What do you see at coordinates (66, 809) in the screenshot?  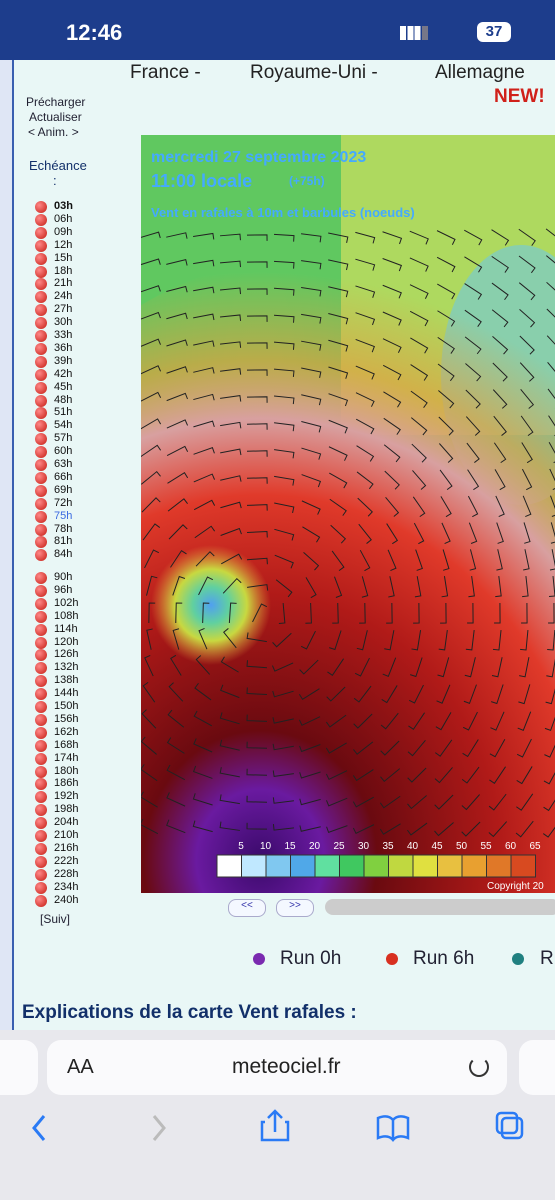 I see `hour-link: 198h` at bounding box center [66, 809].